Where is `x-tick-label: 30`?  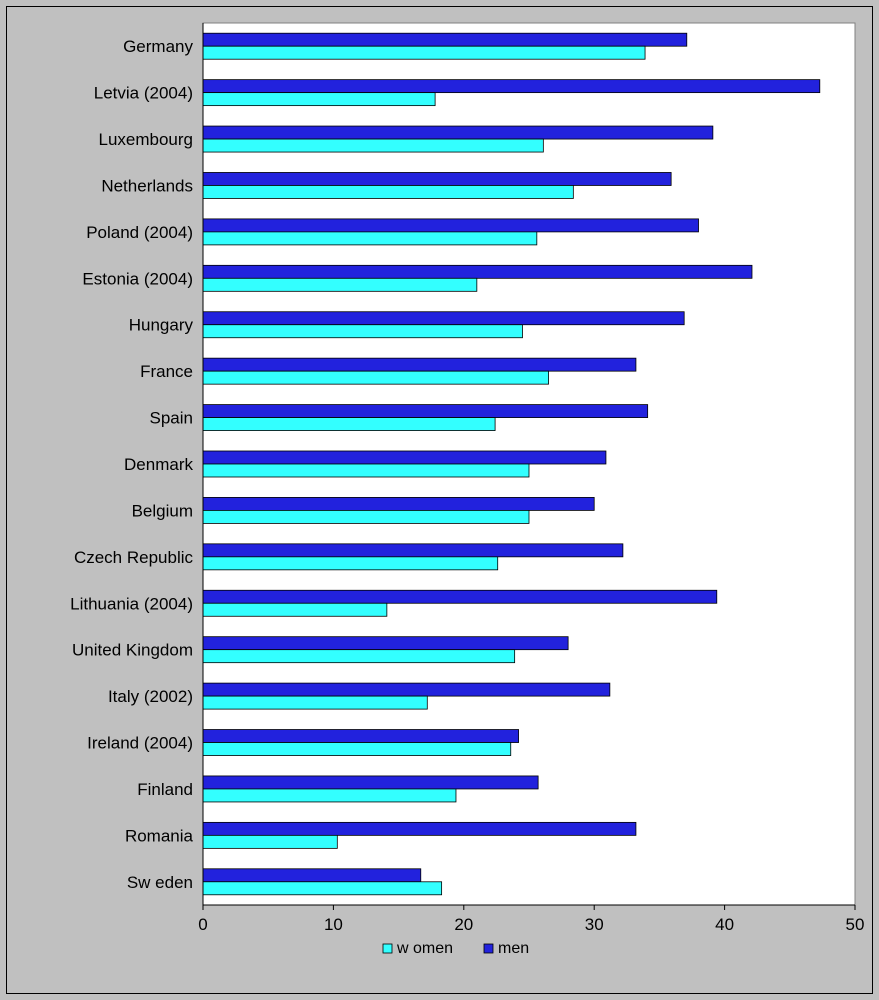
x-tick-label: 30 is located at coordinates (594, 924).